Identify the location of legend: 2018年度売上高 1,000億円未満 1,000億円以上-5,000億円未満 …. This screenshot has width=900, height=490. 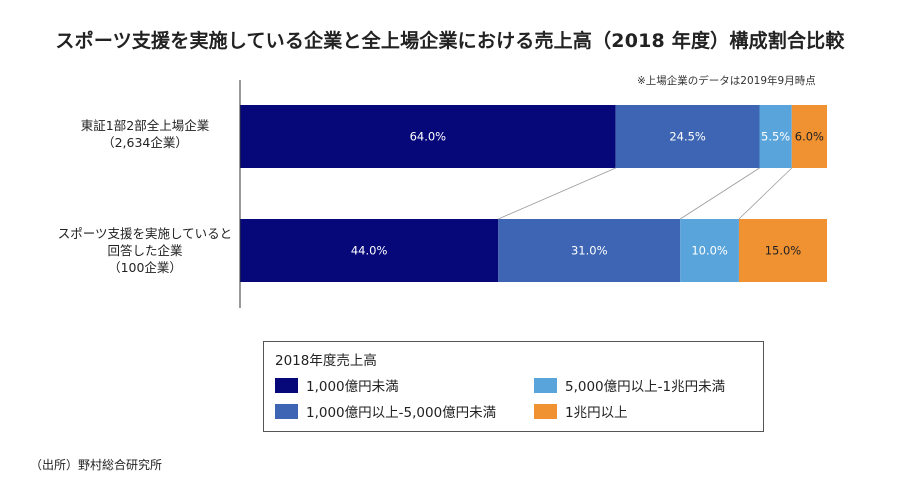
(513, 386).